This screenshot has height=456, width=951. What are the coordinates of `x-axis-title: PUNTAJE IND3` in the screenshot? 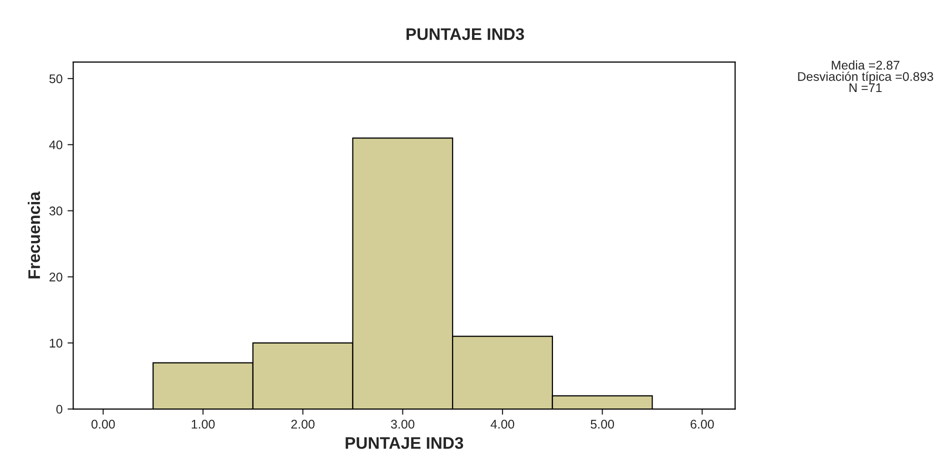 It's located at (405, 443).